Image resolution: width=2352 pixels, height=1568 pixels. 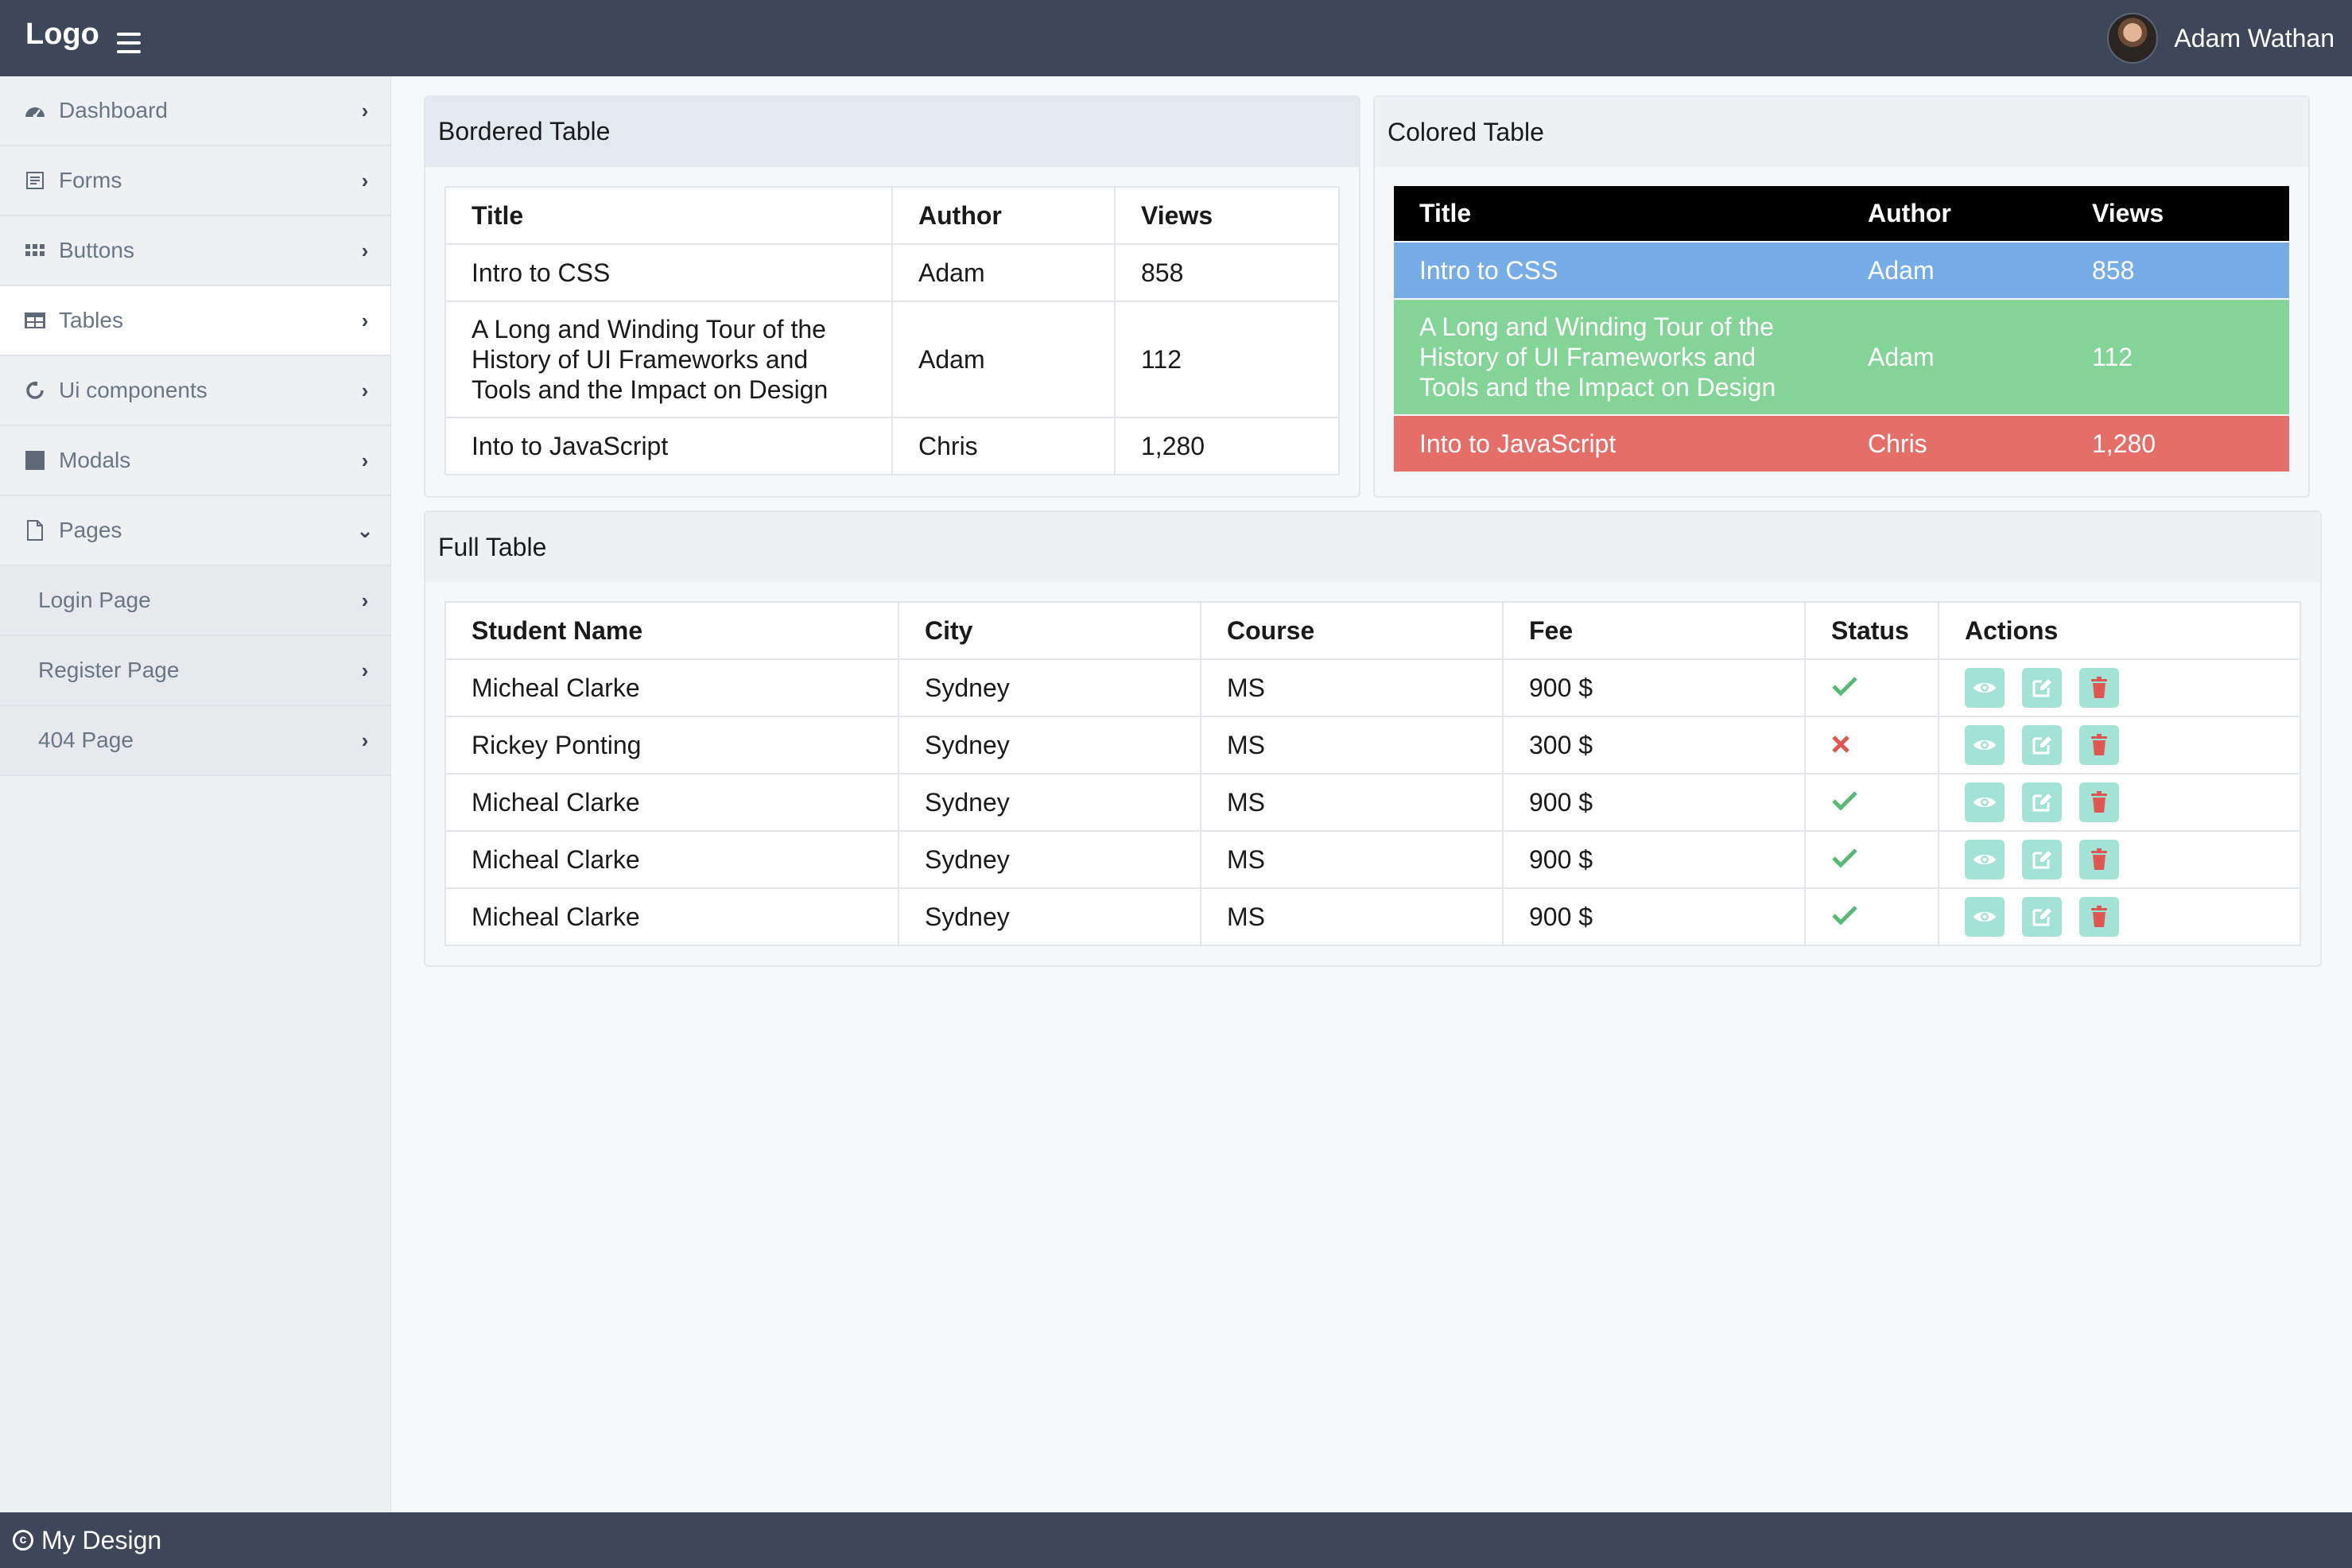 I want to click on edit-icon, so click(x=2042, y=745).